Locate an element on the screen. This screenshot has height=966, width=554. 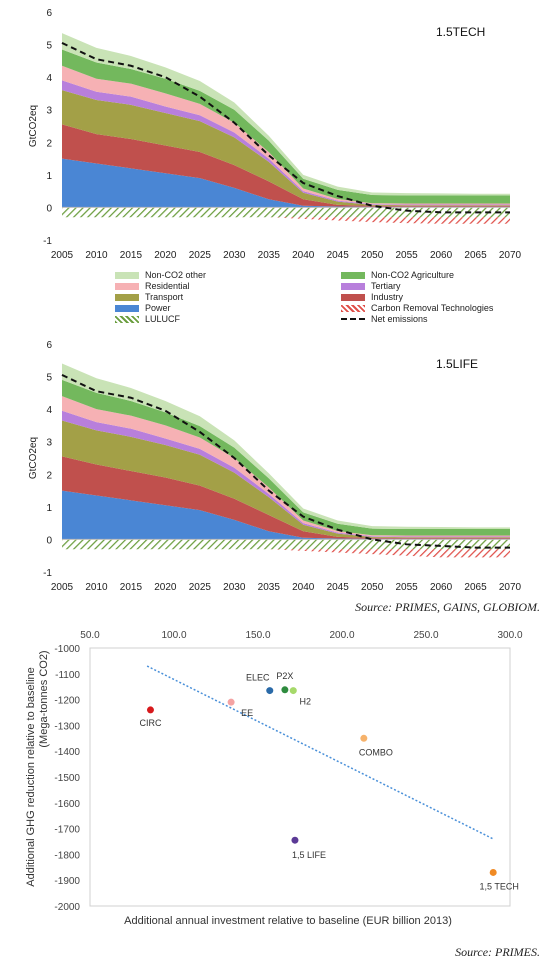
y-tick-label: 6 is located at coordinates (49, 345).